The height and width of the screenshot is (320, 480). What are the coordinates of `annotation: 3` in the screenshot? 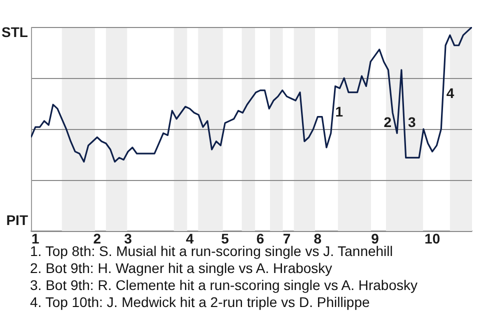 It's located at (412, 122).